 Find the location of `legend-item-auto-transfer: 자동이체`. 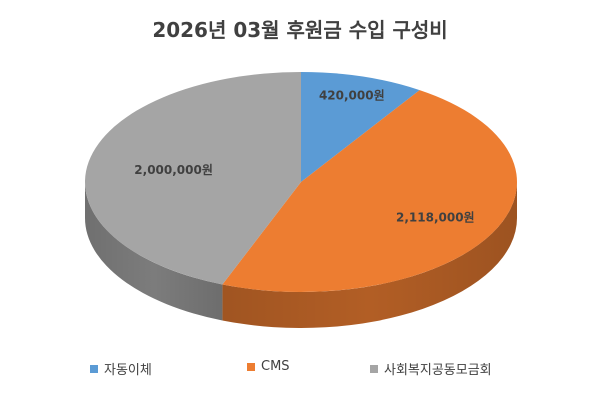

legend-item-auto-transfer: 자동이체 is located at coordinates (121, 368).